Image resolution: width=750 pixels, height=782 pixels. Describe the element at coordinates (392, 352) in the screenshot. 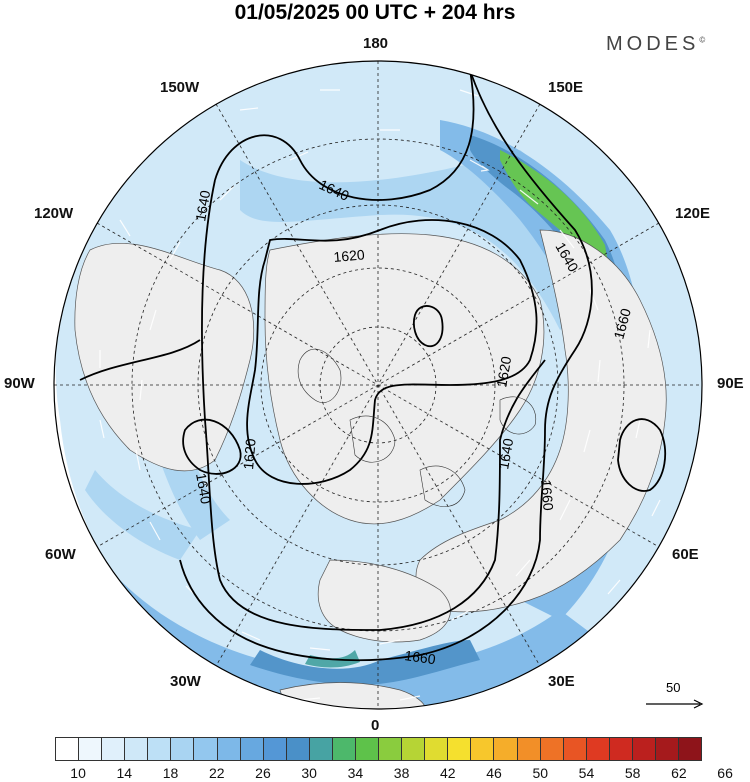

I see `contour-1620-center` at that location.